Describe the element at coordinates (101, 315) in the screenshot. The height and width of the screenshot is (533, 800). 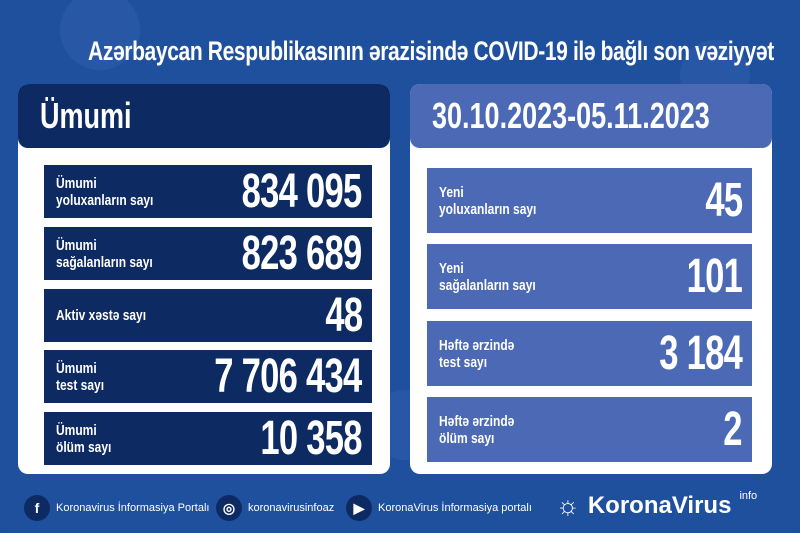
I see `row-label: Aktiv xəstə sayı` at that location.